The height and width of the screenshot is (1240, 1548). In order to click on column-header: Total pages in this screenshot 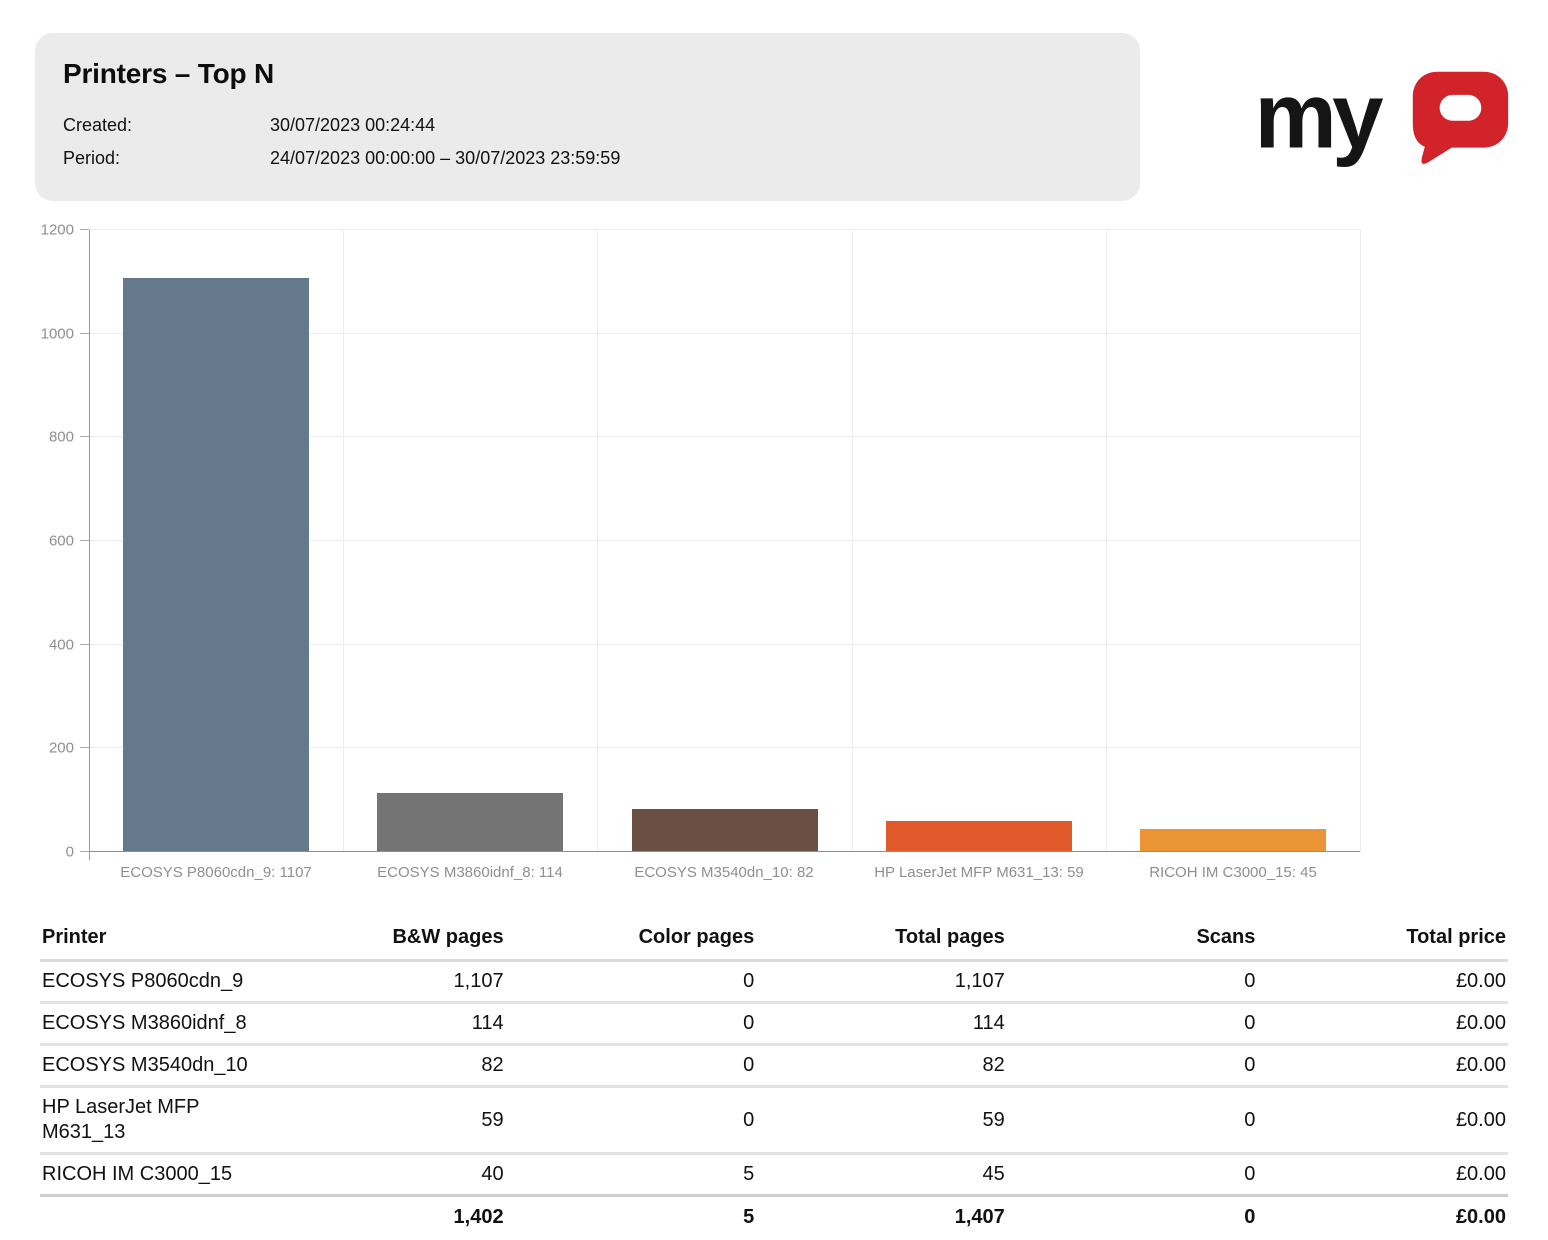, I will do `click(881, 942)`.